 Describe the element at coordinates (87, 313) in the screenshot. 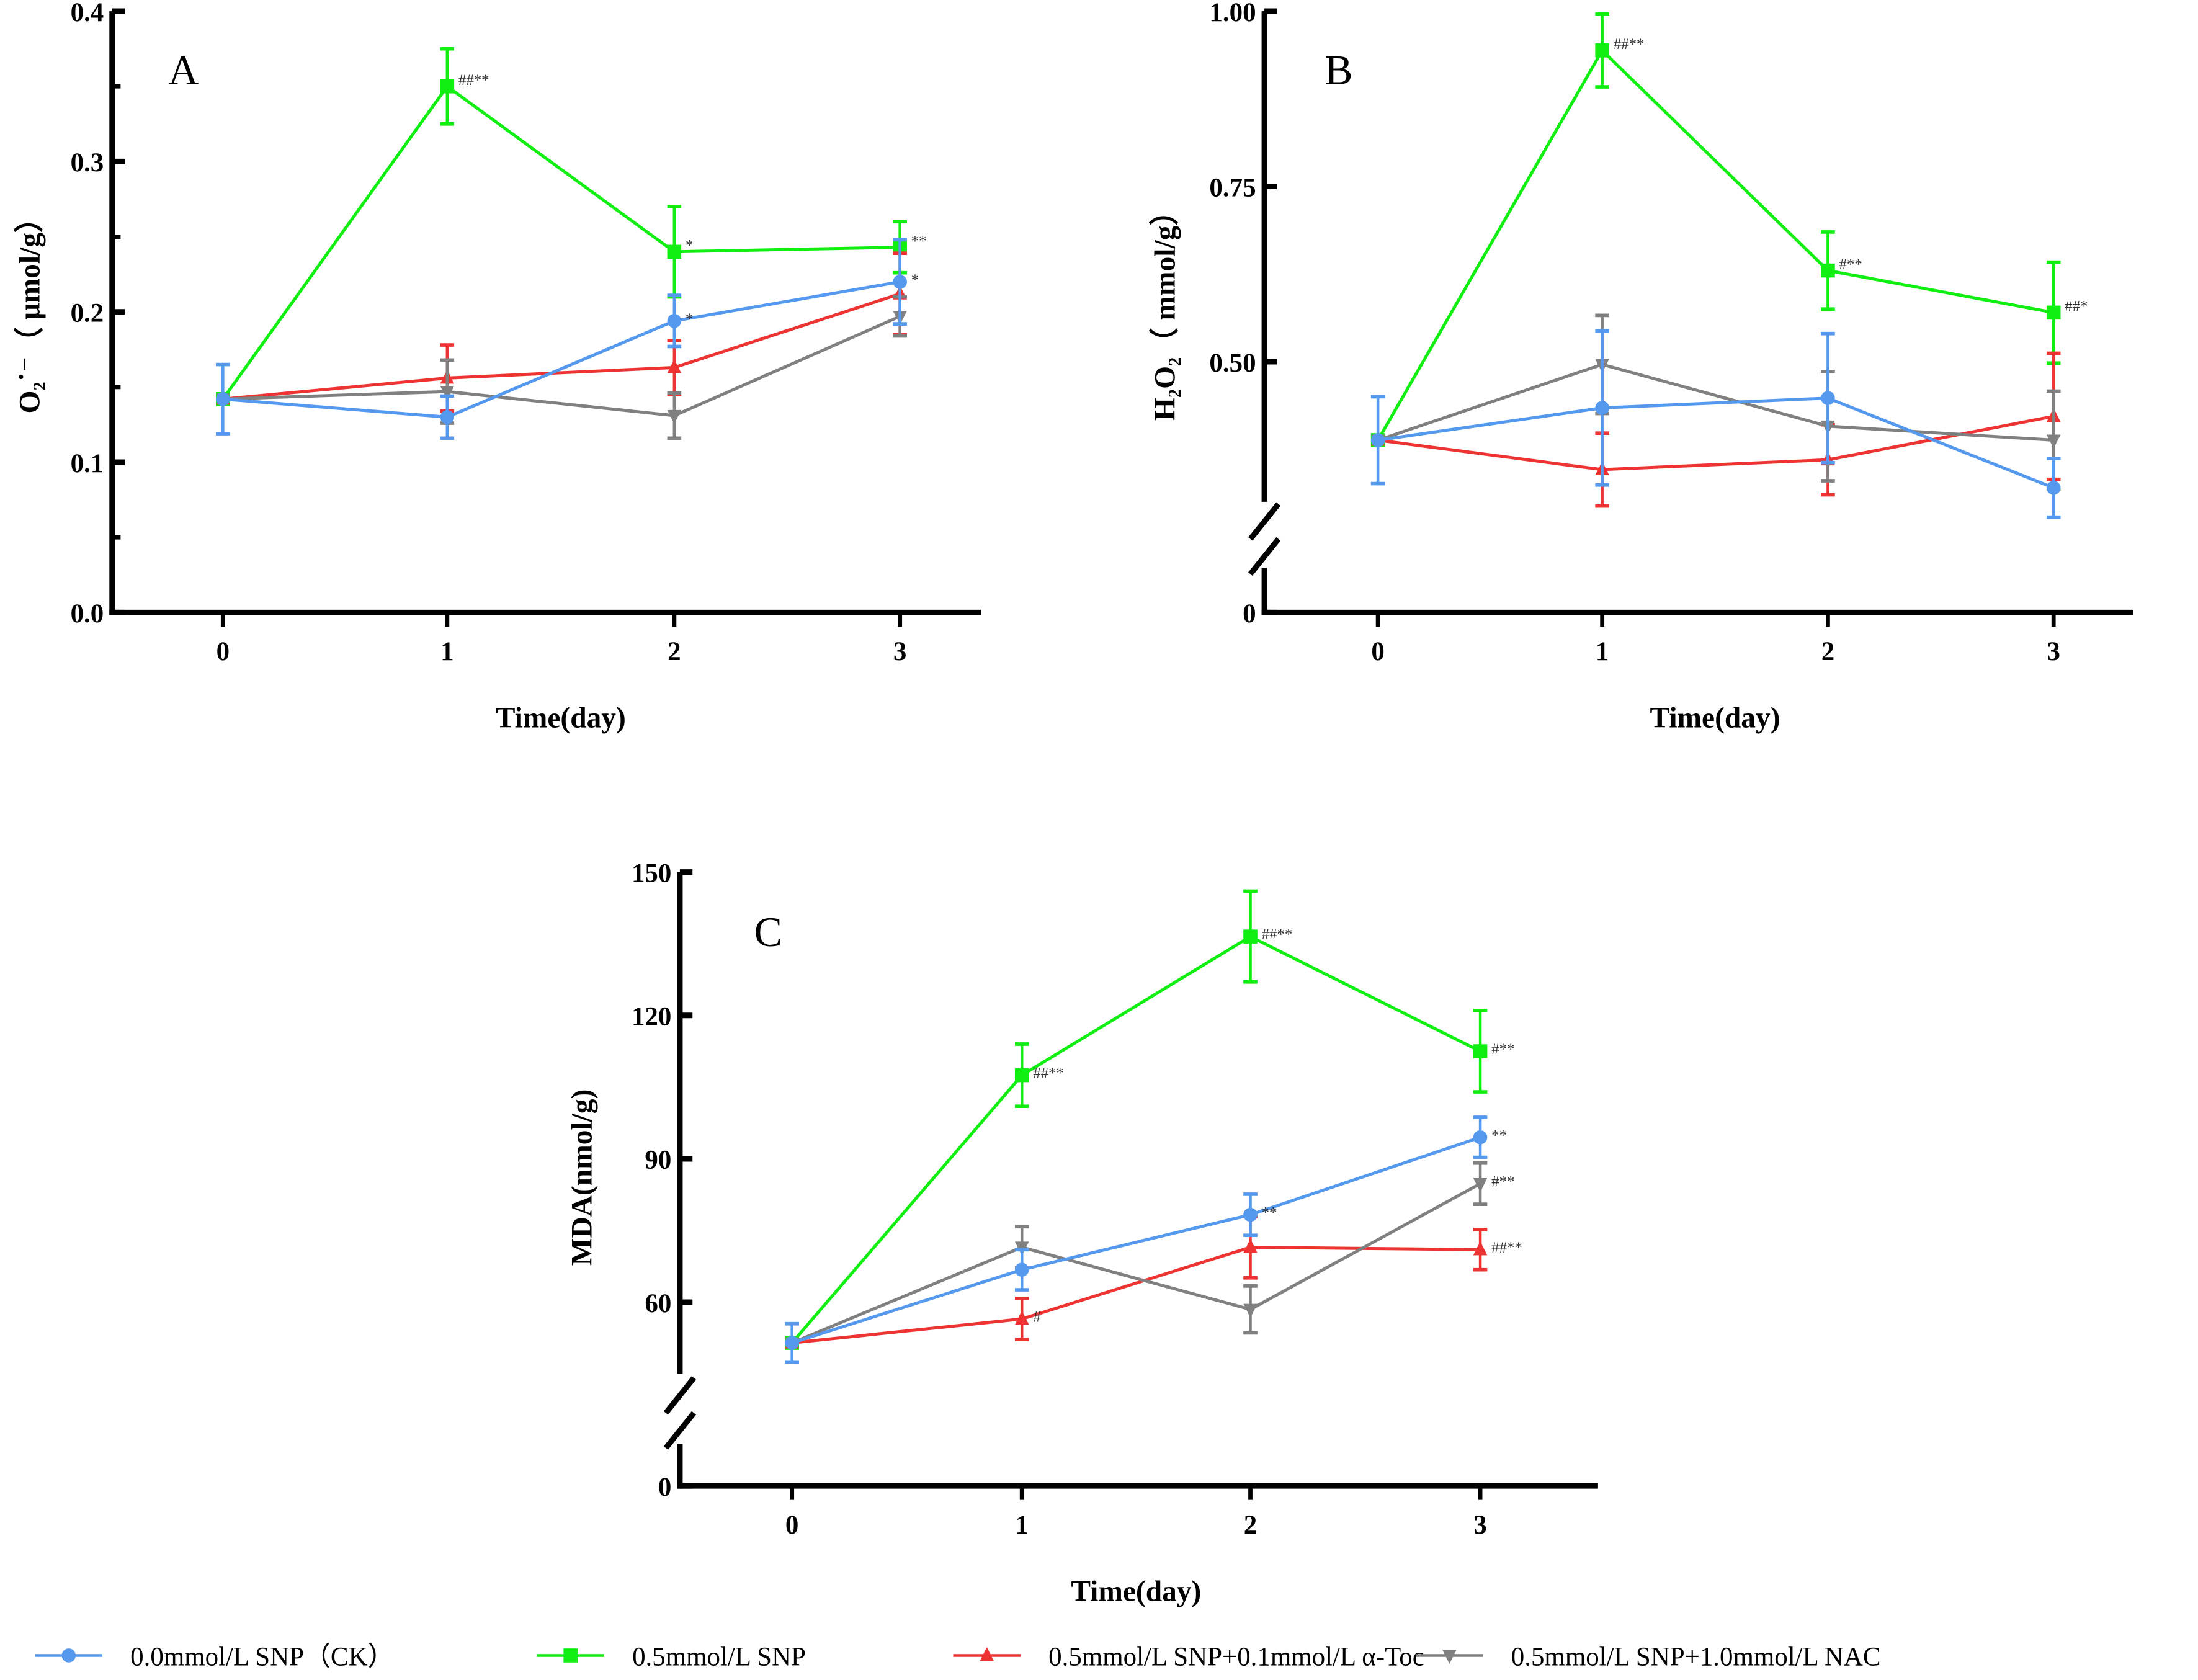

I see `y-tick-label: 0.2` at that location.